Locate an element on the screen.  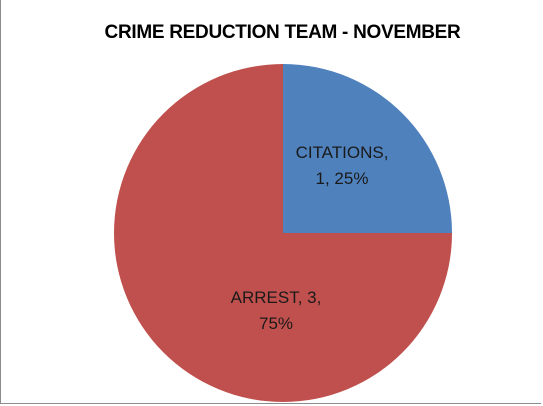
pie-slice-citations is located at coordinates (367, 148).